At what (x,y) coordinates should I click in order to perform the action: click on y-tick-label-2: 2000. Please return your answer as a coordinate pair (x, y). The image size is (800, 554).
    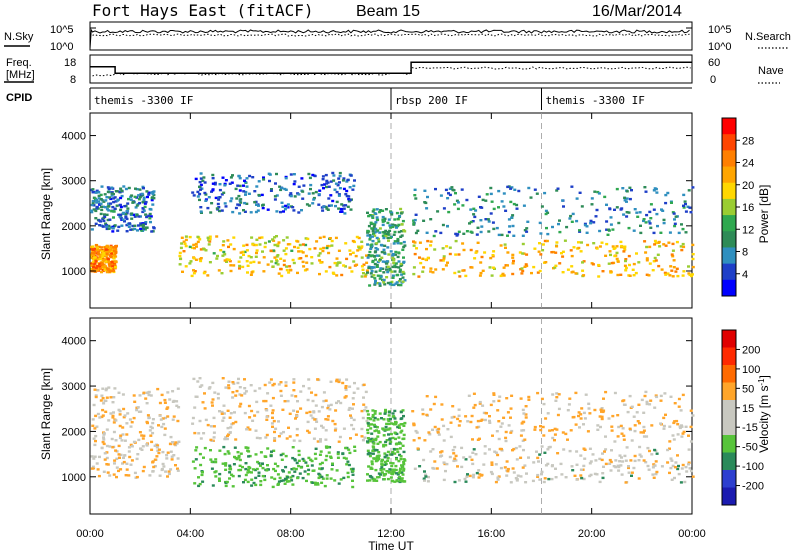
    Looking at the image, I should click on (74, 432).